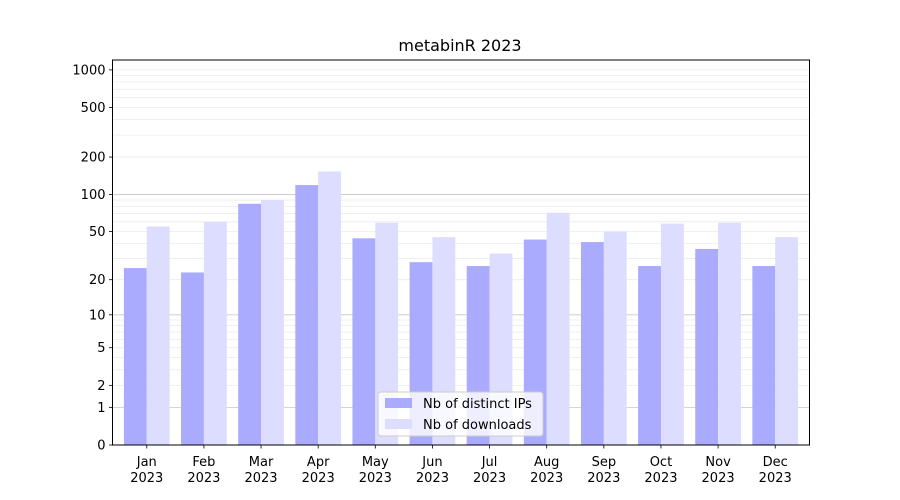  What do you see at coordinates (318, 462) in the screenshot?
I see `x-tick-label-month: Apr` at bounding box center [318, 462].